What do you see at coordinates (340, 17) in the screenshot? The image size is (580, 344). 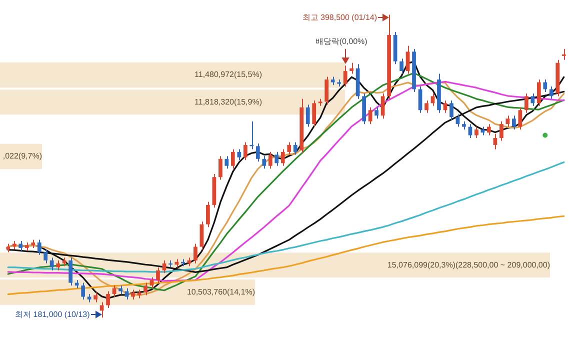 I see `annotation: 최고 398,500 (01/14)` at bounding box center [340, 17].